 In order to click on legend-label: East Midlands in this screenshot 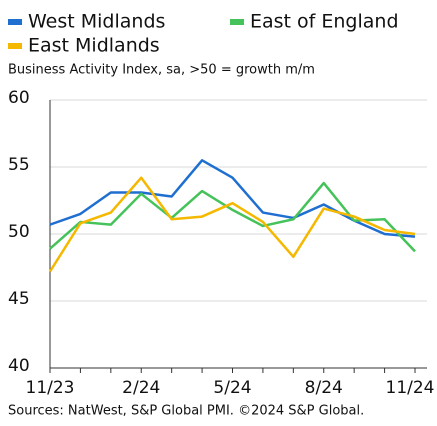, I will do `click(94, 46)`.